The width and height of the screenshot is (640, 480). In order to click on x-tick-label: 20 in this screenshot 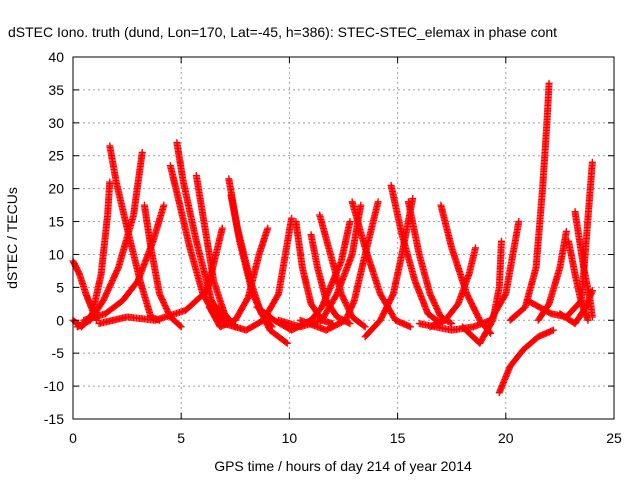, I will do `click(506, 438)`.